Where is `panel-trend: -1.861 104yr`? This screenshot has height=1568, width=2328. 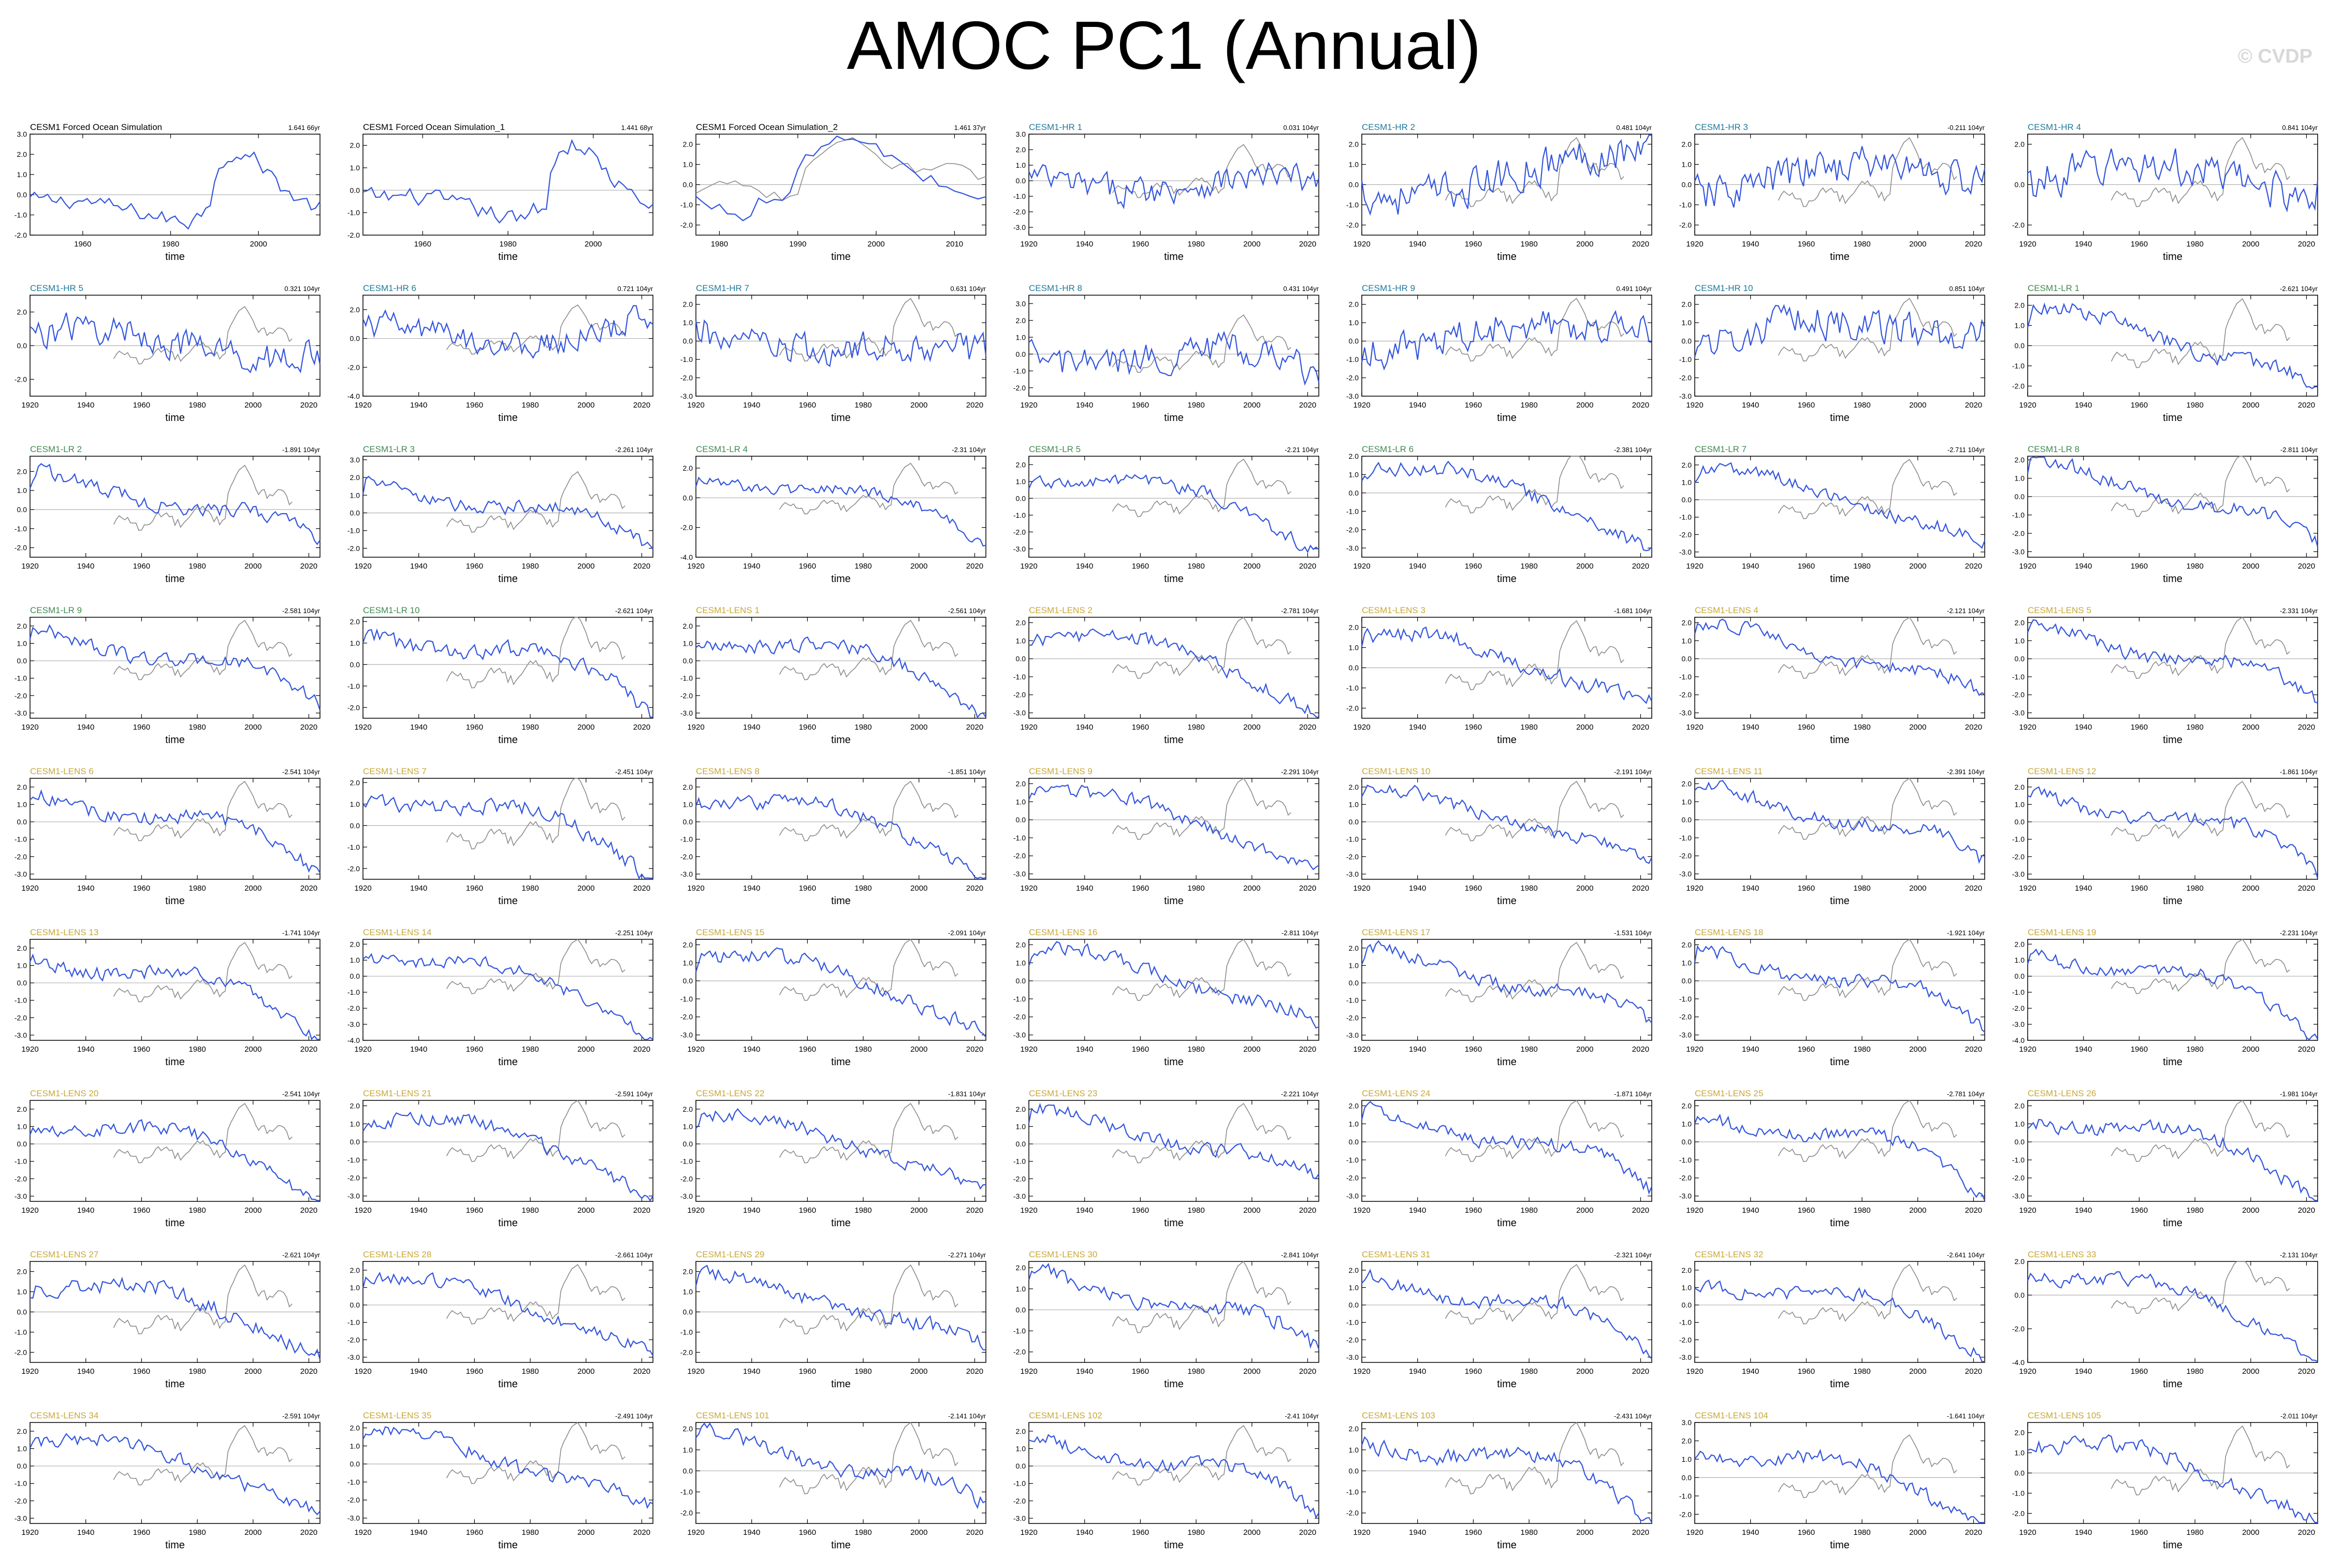 panel-trend: -1.861 104yr is located at coordinates (2299, 772).